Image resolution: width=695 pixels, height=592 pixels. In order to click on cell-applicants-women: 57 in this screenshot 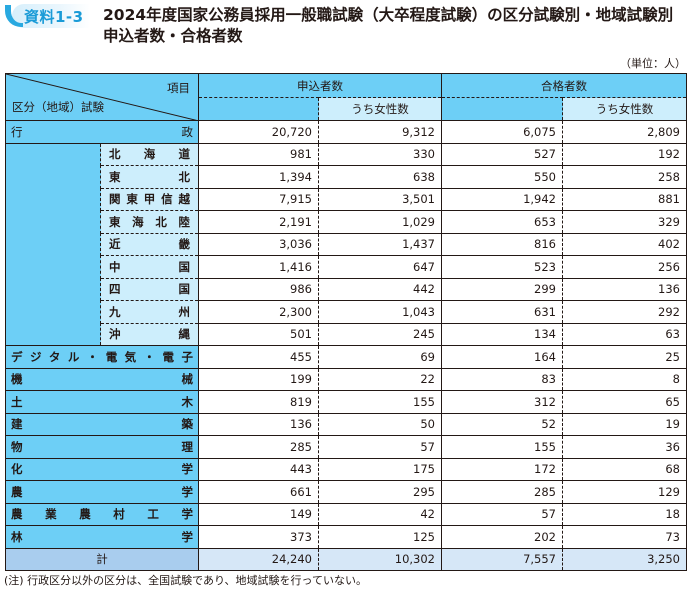, I will do `click(380, 447)`.